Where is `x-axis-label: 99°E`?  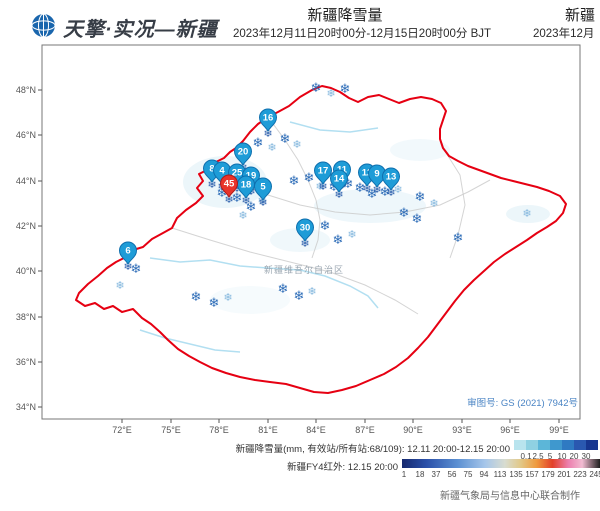
x-axis-label: 99°E is located at coordinates (559, 430).